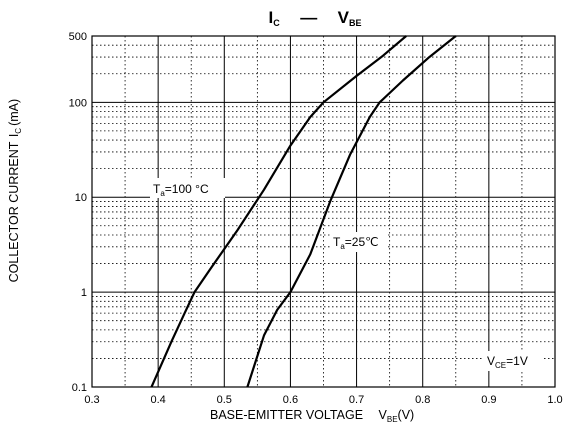  What do you see at coordinates (355, 23) in the screenshot?
I see `title-right-subscript: BE` at bounding box center [355, 23].